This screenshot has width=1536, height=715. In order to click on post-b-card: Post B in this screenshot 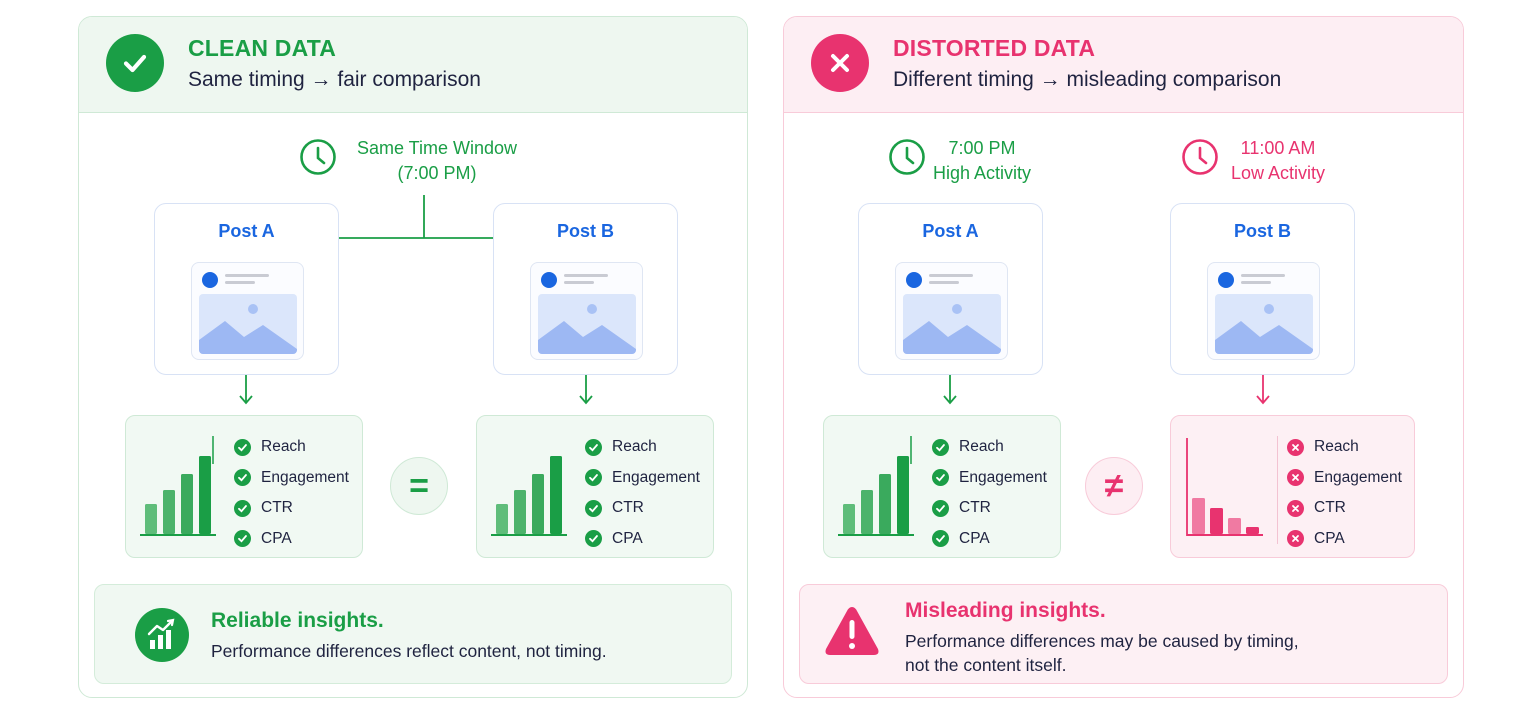, I will do `click(1262, 289)`.